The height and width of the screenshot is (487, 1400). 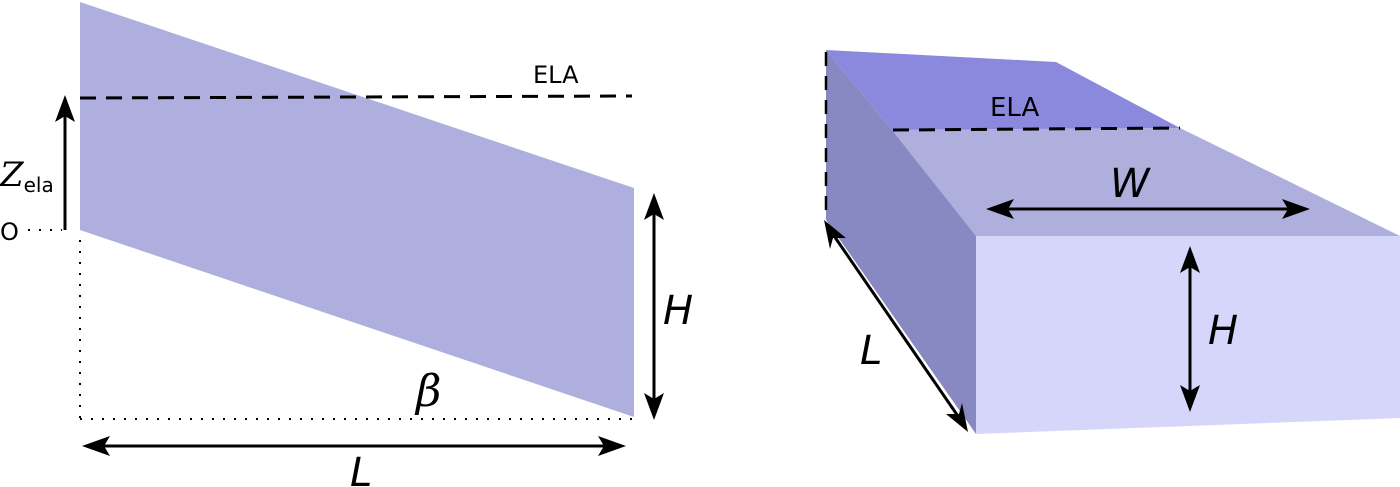 I want to click on width-label: W, so click(x=1130, y=184).